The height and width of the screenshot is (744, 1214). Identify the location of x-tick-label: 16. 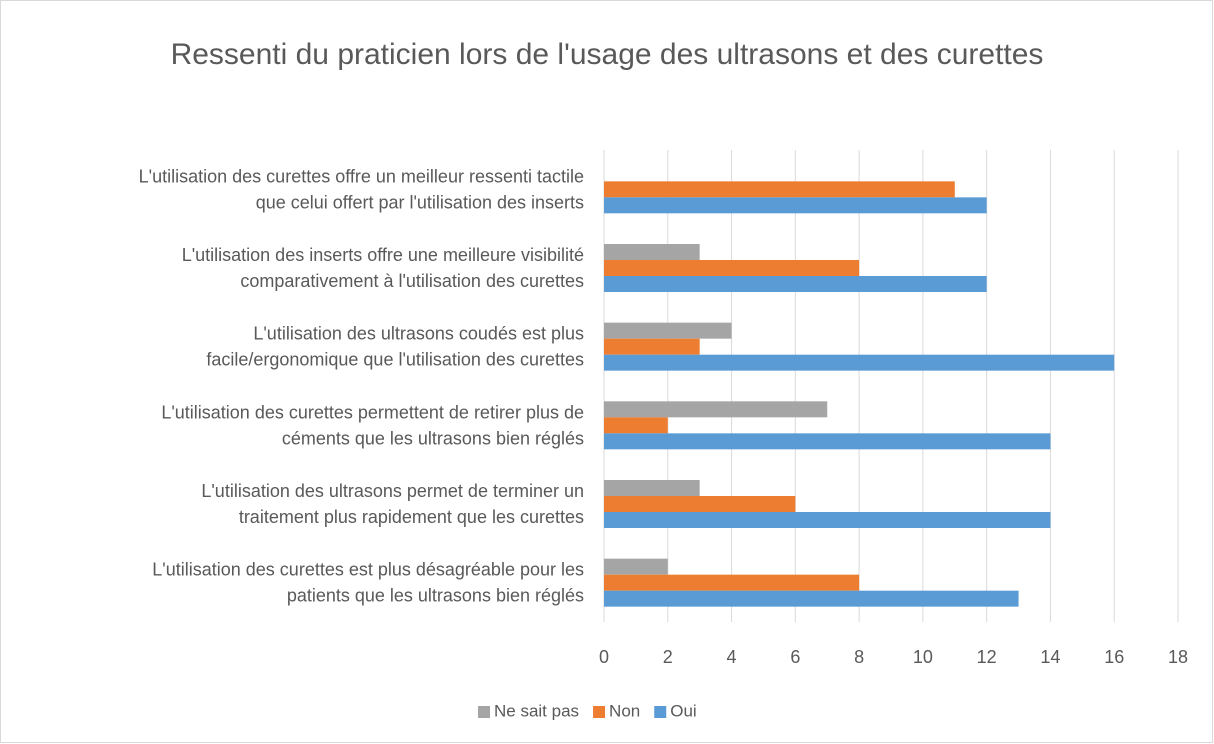
(1114, 657).